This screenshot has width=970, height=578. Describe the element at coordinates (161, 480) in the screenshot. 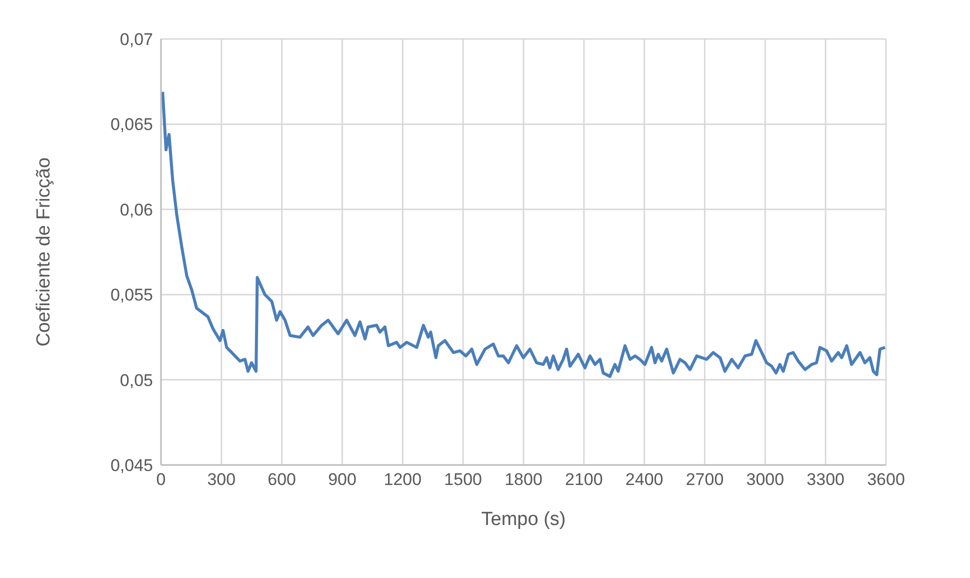

I see `x-tick-label: 0` at that location.